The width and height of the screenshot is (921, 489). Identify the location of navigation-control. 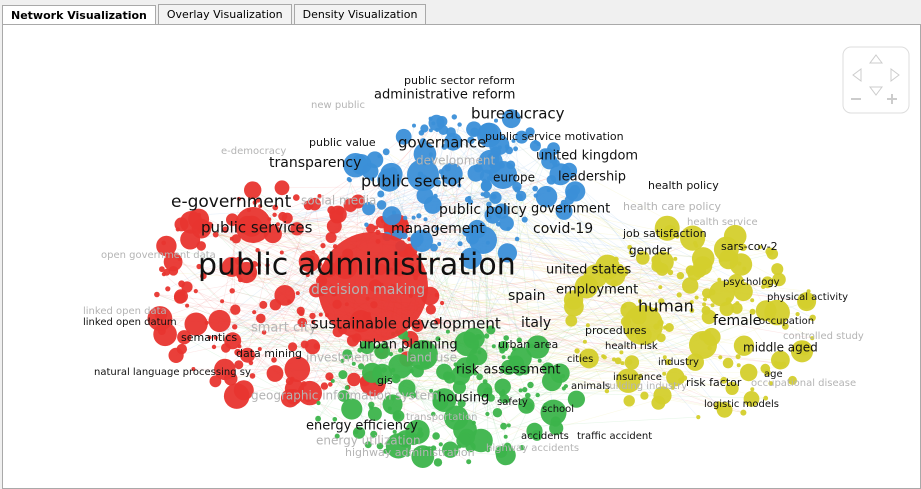
(876, 80).